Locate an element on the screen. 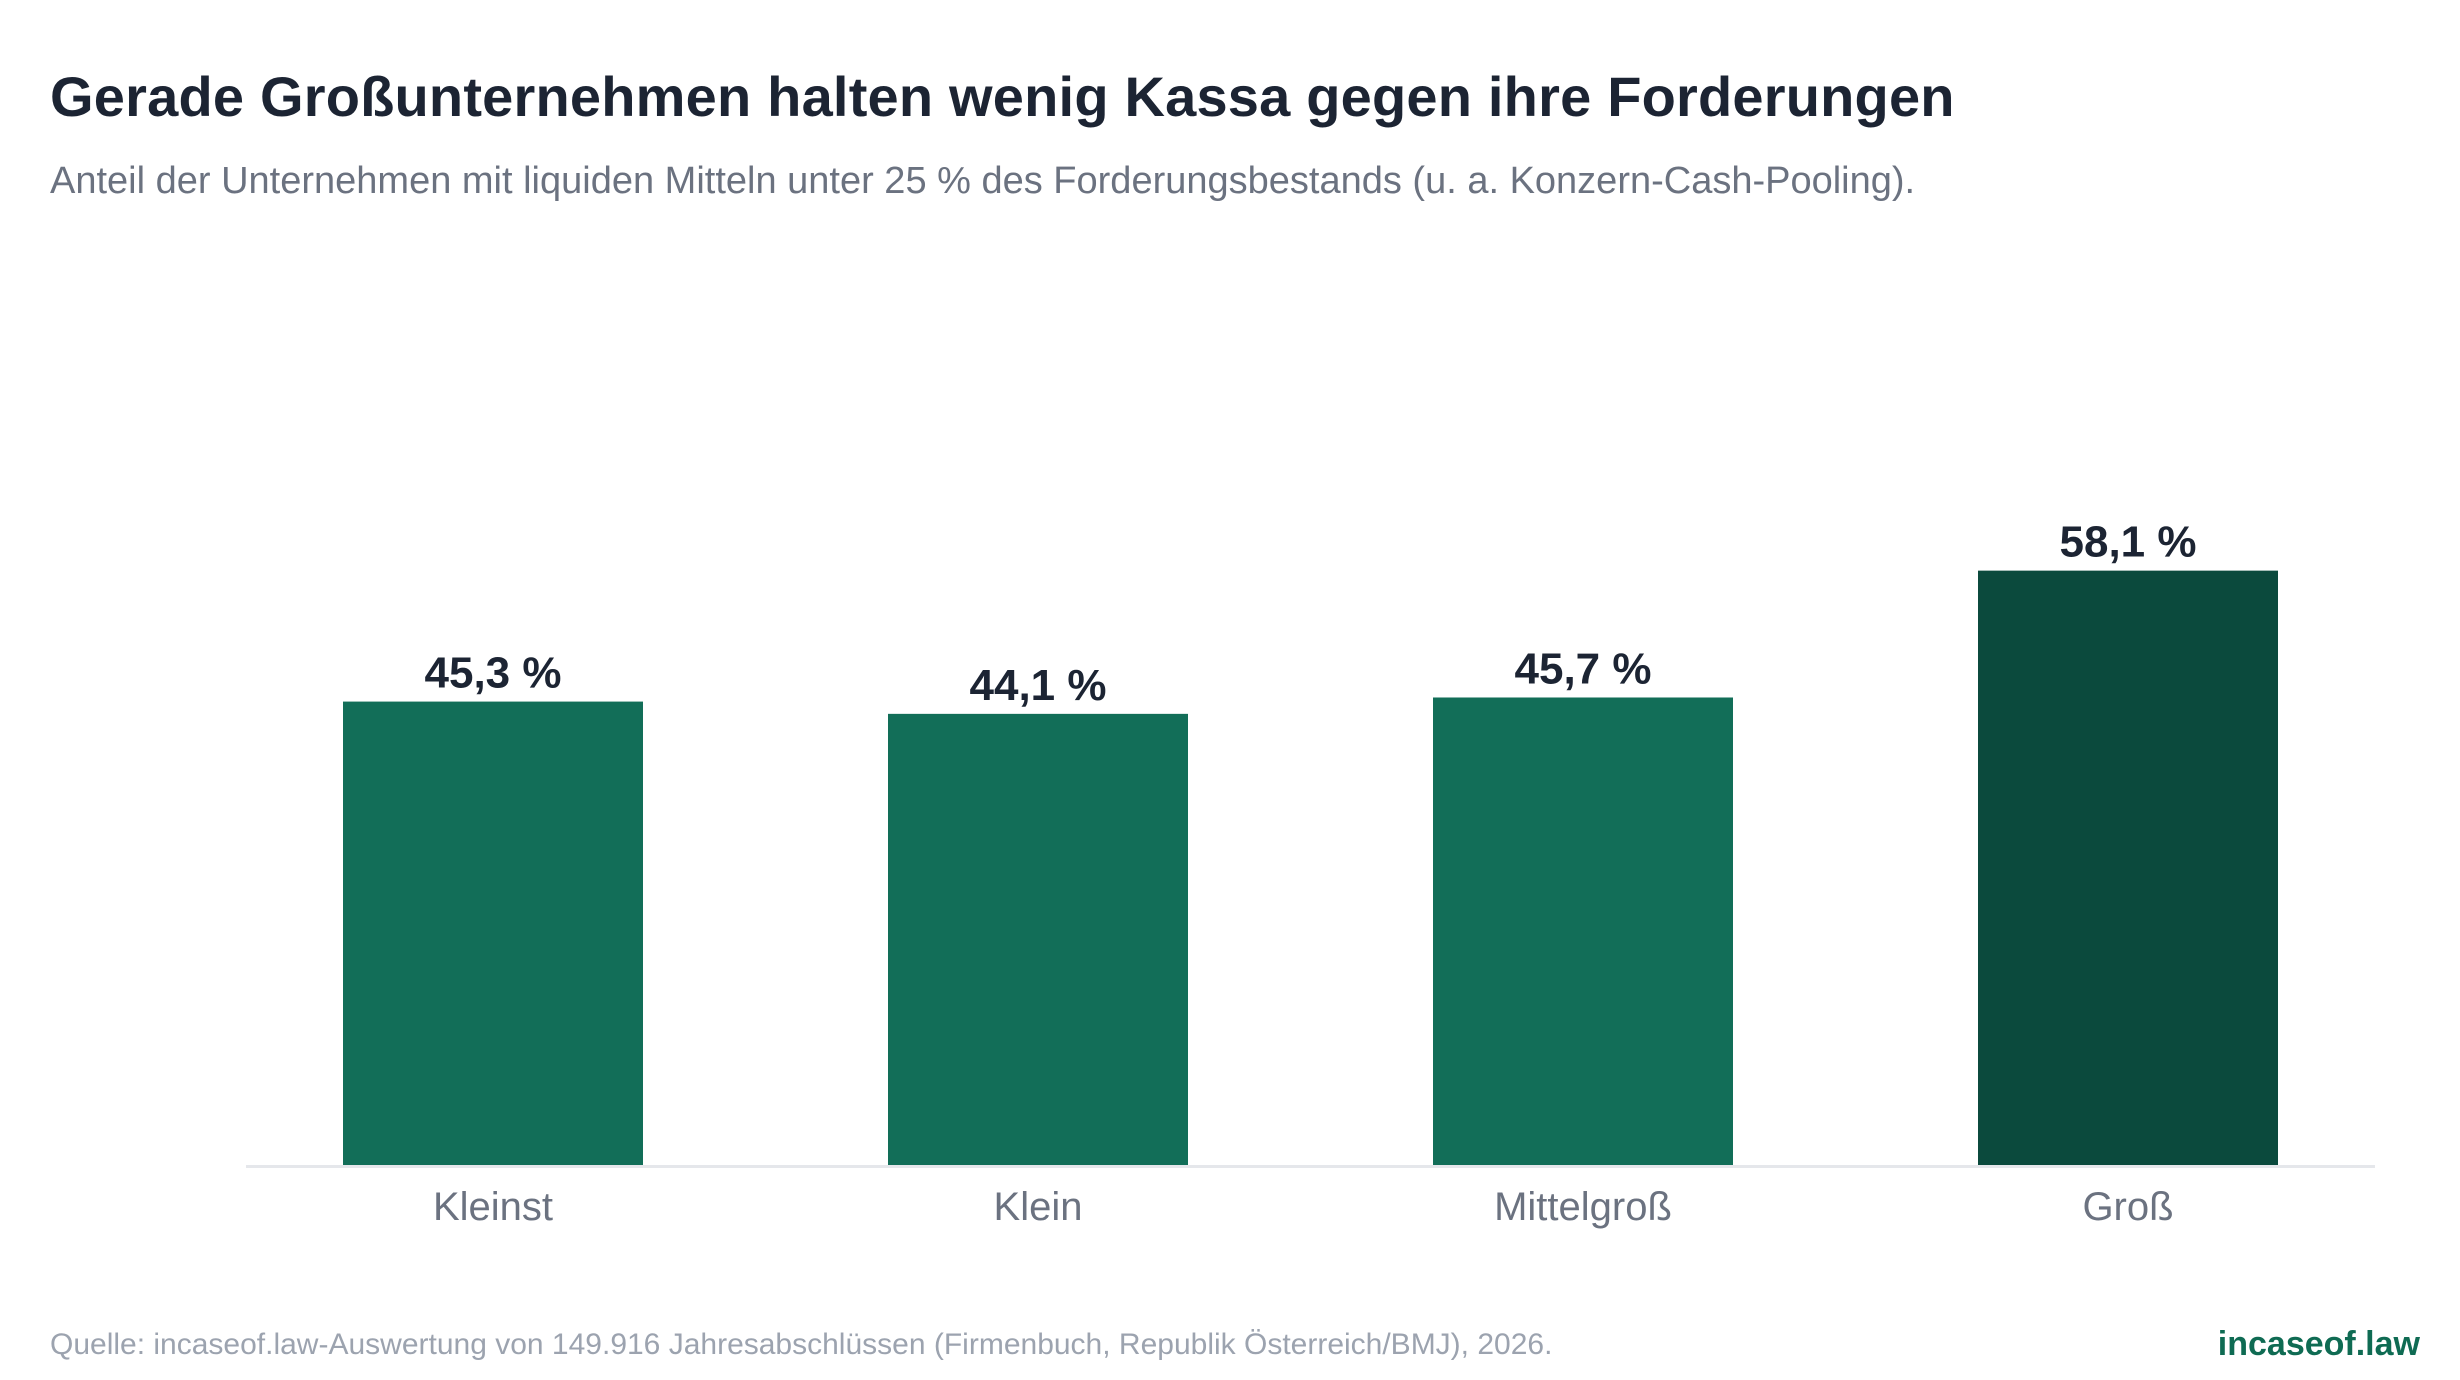 The image size is (2460, 1380). bar-kleinst is located at coordinates (493, 933).